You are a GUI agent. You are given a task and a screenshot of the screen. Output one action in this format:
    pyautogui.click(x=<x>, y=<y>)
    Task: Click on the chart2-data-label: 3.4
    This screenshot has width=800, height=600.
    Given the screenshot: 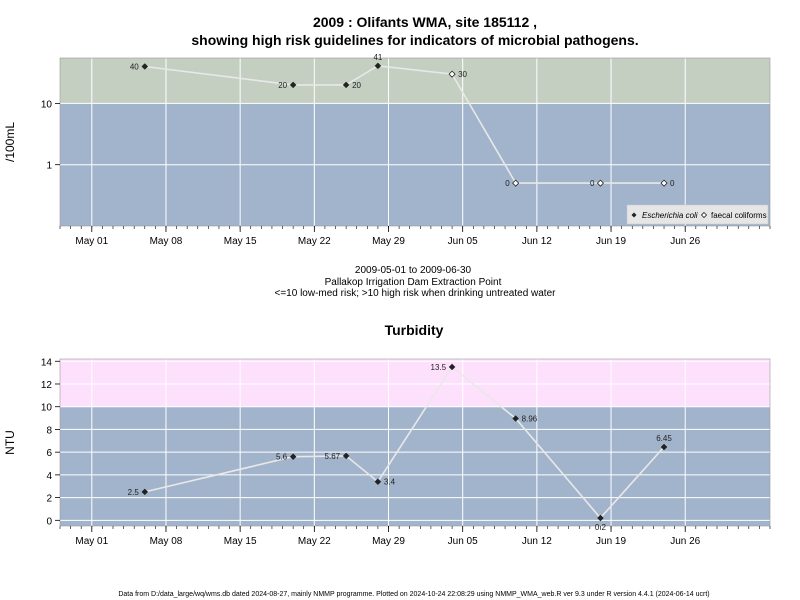 What is the action you would take?
    pyautogui.click(x=390, y=482)
    